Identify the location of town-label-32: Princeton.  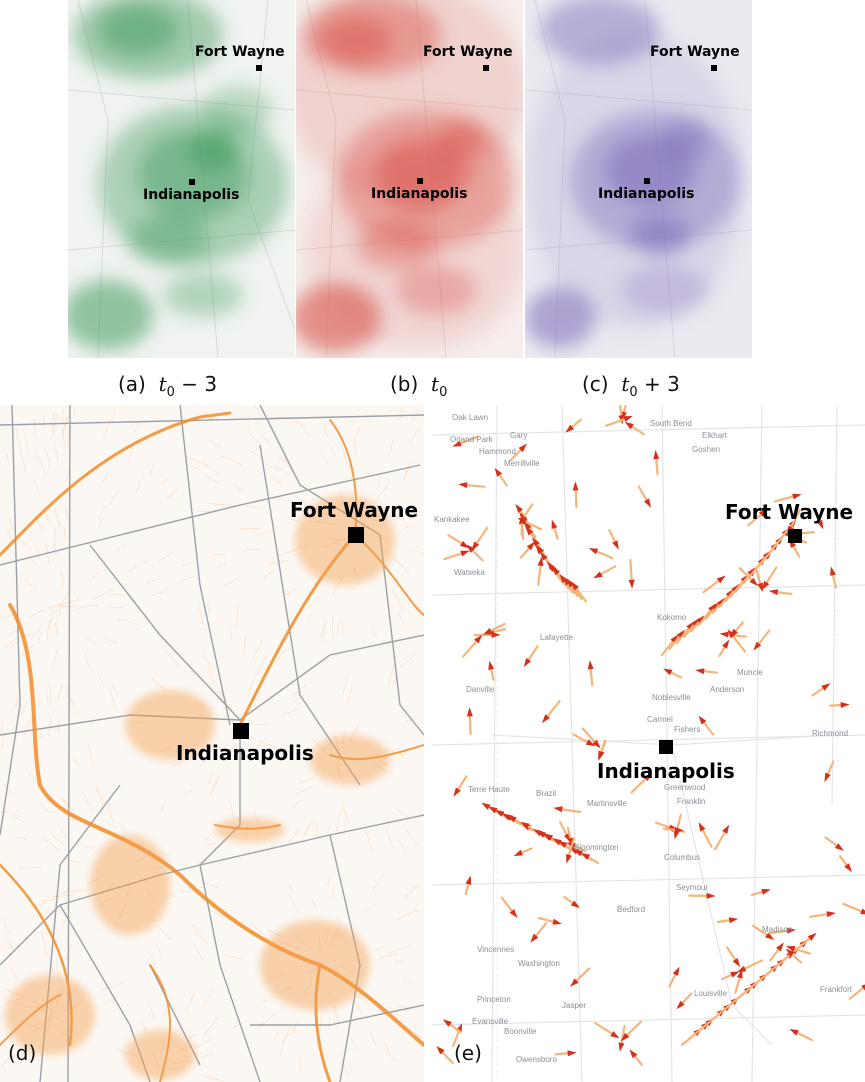
(494, 999).